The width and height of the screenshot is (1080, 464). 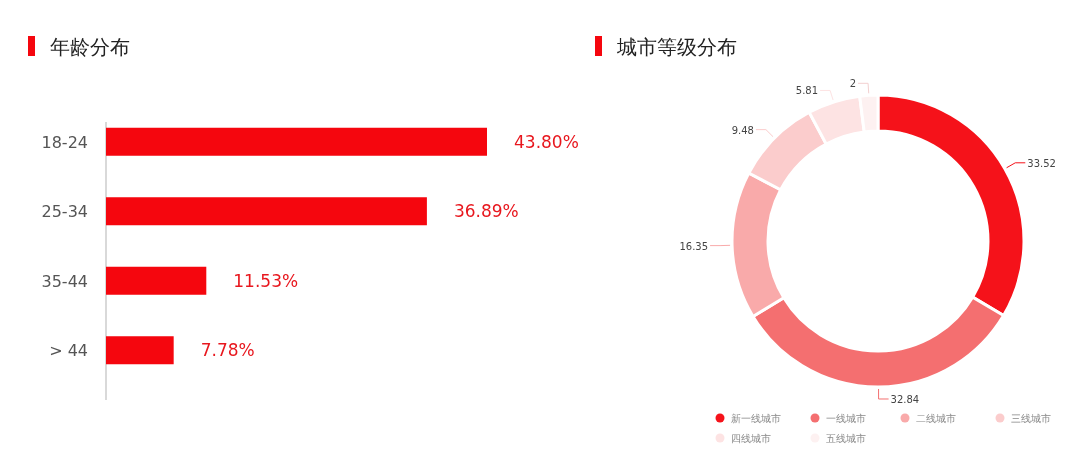 What do you see at coordinates (64, 281) in the screenshot?
I see `y-tick-label: 35-44` at bounding box center [64, 281].